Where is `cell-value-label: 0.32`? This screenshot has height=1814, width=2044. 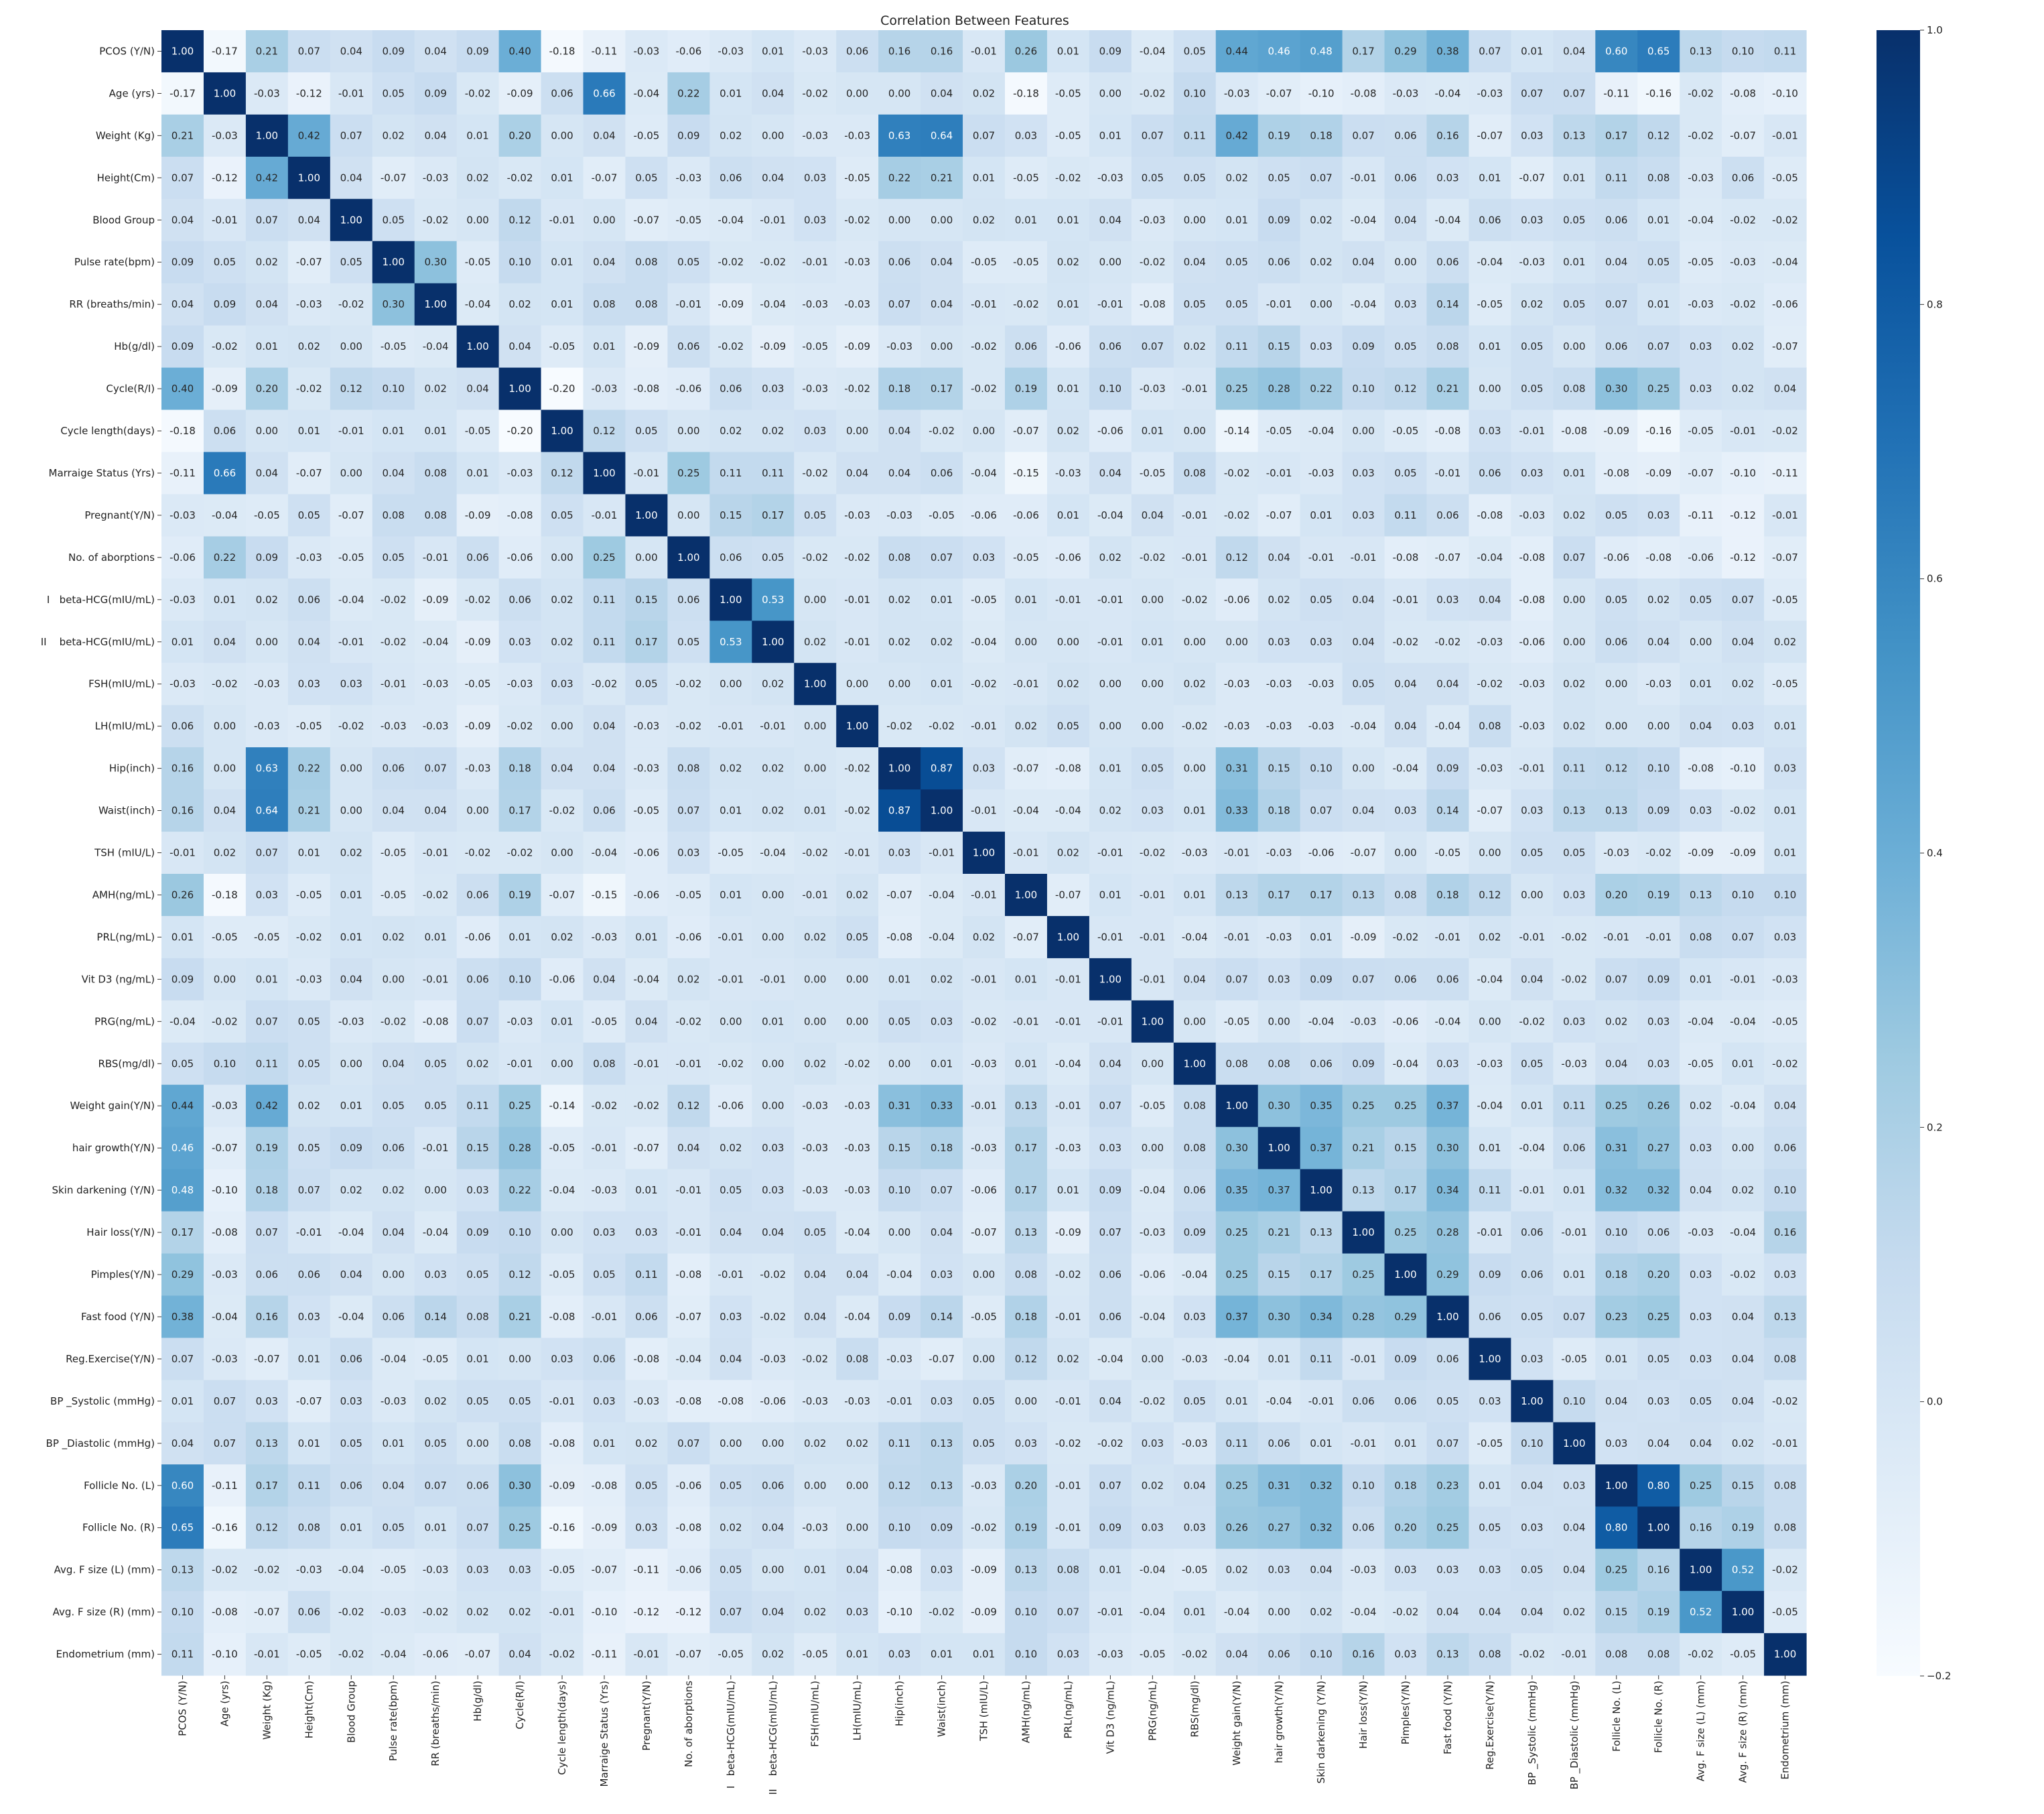 cell-value-label: 0.32 is located at coordinates (1321, 1528).